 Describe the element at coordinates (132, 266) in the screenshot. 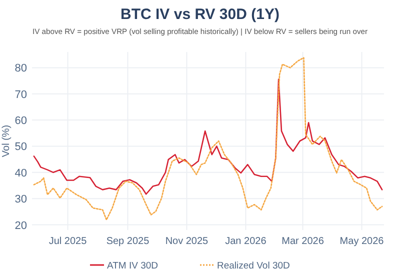

I see `legend-label: ATM IV 30D` at that location.